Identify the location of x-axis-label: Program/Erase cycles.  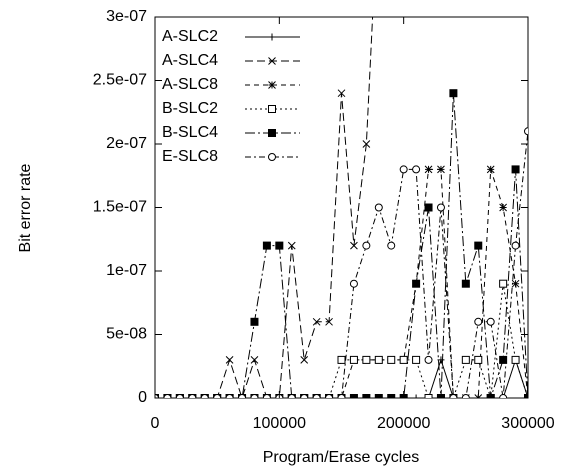
(341, 457).